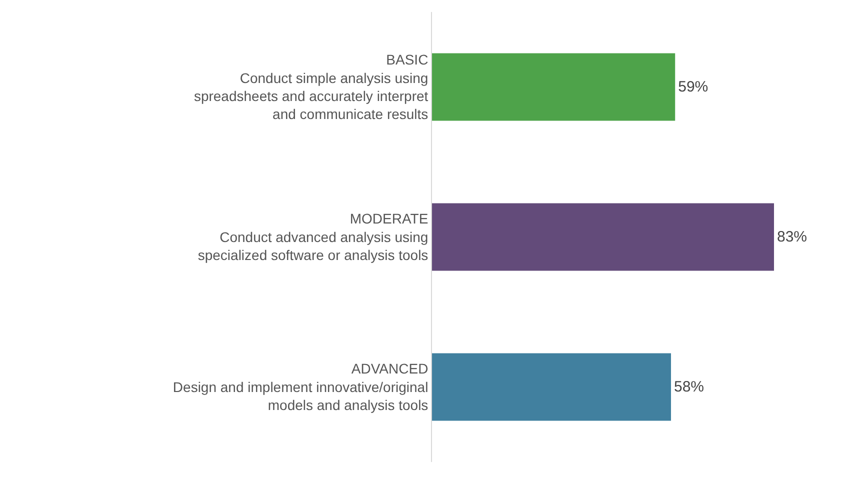 This screenshot has height=496, width=852. What do you see at coordinates (300, 387) in the screenshot?
I see `y-tick-label: ADVANCED Design and implement innovative/original models and analysis tools` at bounding box center [300, 387].